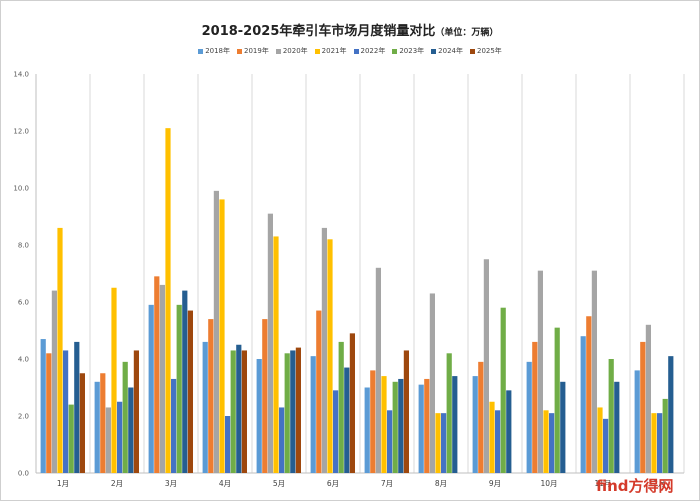  I want to click on bar-2019年-2月, so click(103, 423).